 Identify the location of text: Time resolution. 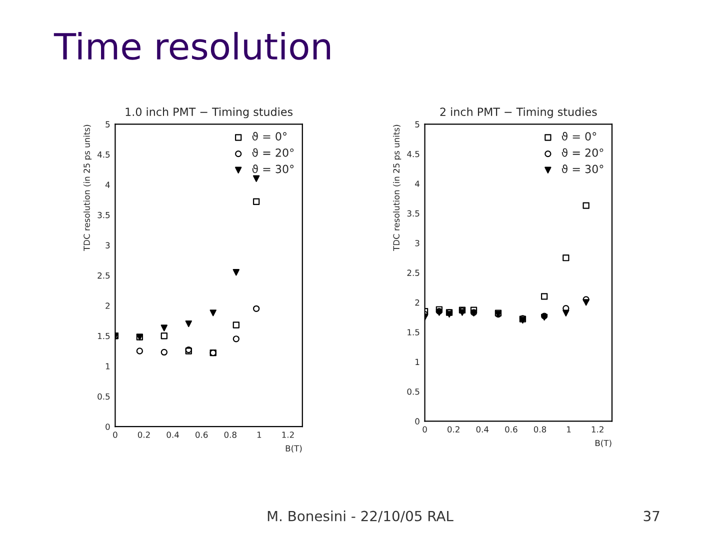
(192, 46).